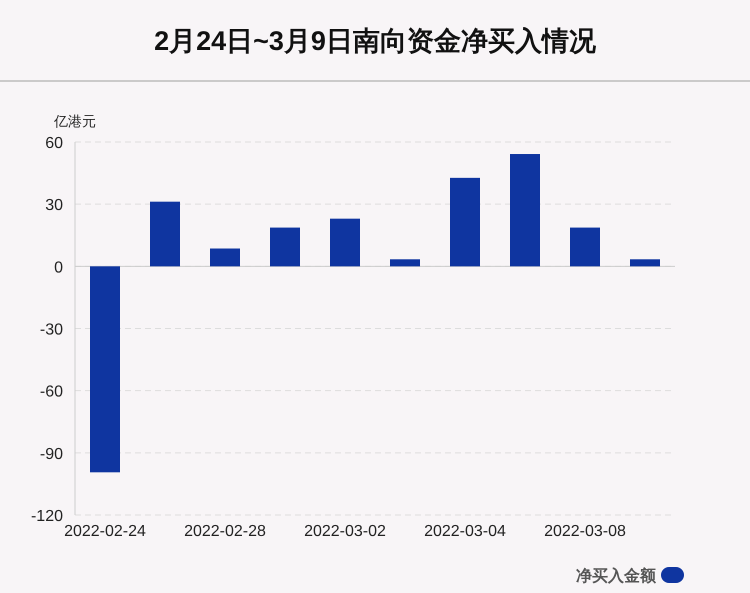 This screenshot has width=750, height=593. Describe the element at coordinates (465, 531) in the screenshot. I see `x-tick-label: 2022-03-04` at that location.